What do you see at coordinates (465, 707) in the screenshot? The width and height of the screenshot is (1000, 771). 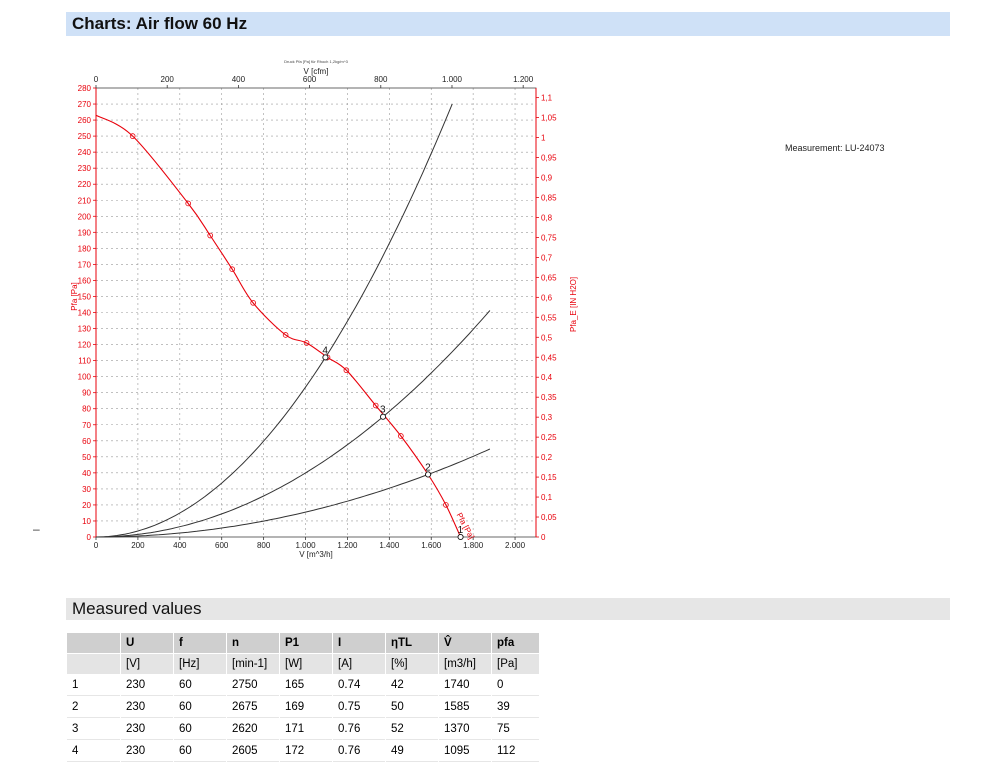 I see `table-cell: 1585` at bounding box center [465, 707].